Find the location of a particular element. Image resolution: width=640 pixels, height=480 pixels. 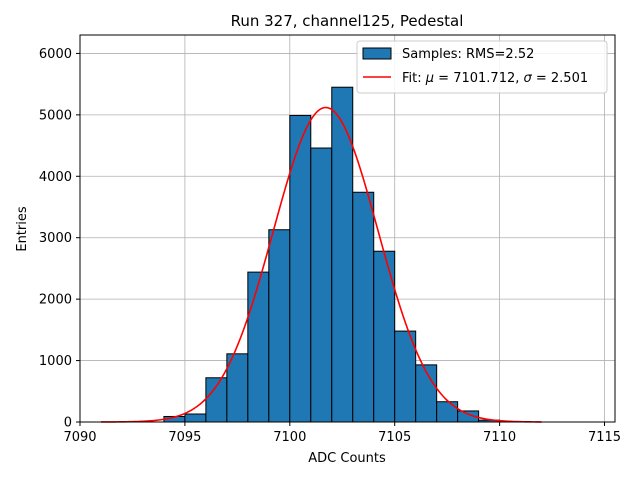

legend-bar-swatch is located at coordinates (377, 53).